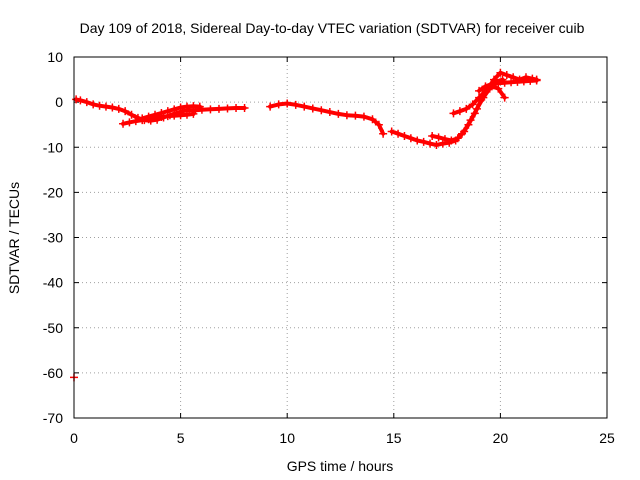  Describe the element at coordinates (55, 57) in the screenshot. I see `y-tick-label: 10` at that location.